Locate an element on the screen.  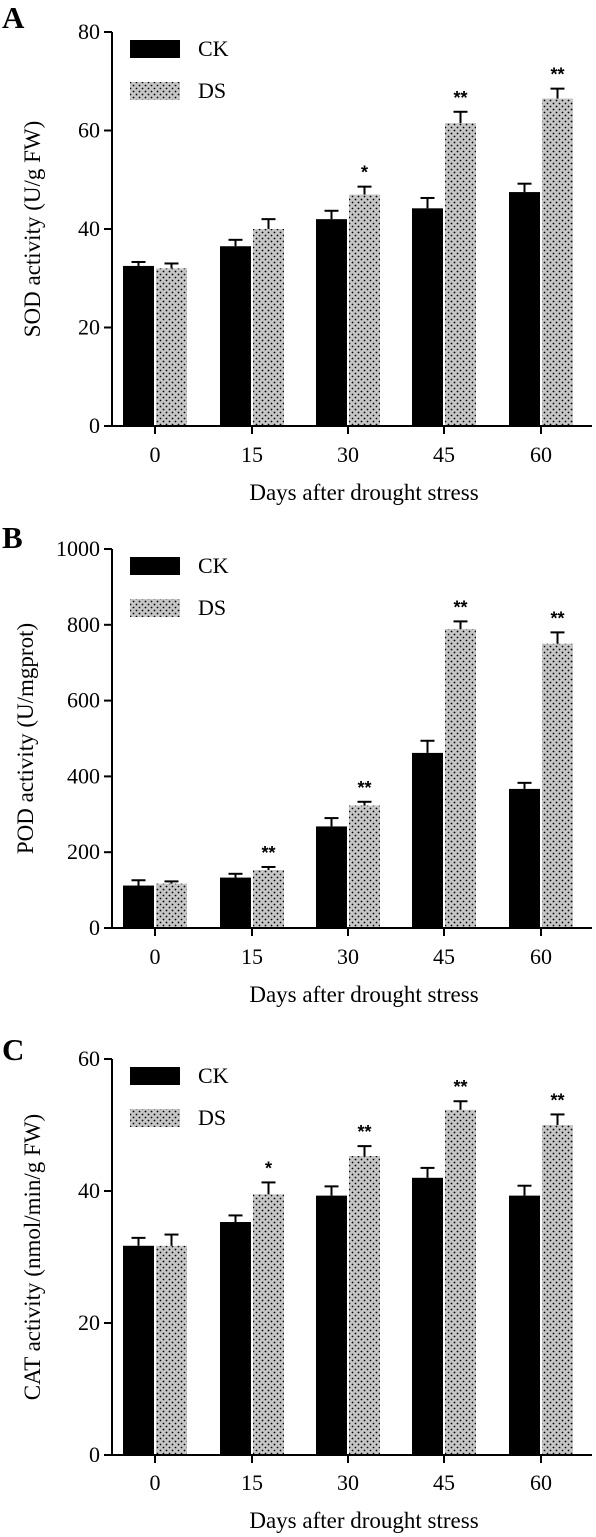
panel-c-legend-label-ck: CK is located at coordinates (213, 1075).